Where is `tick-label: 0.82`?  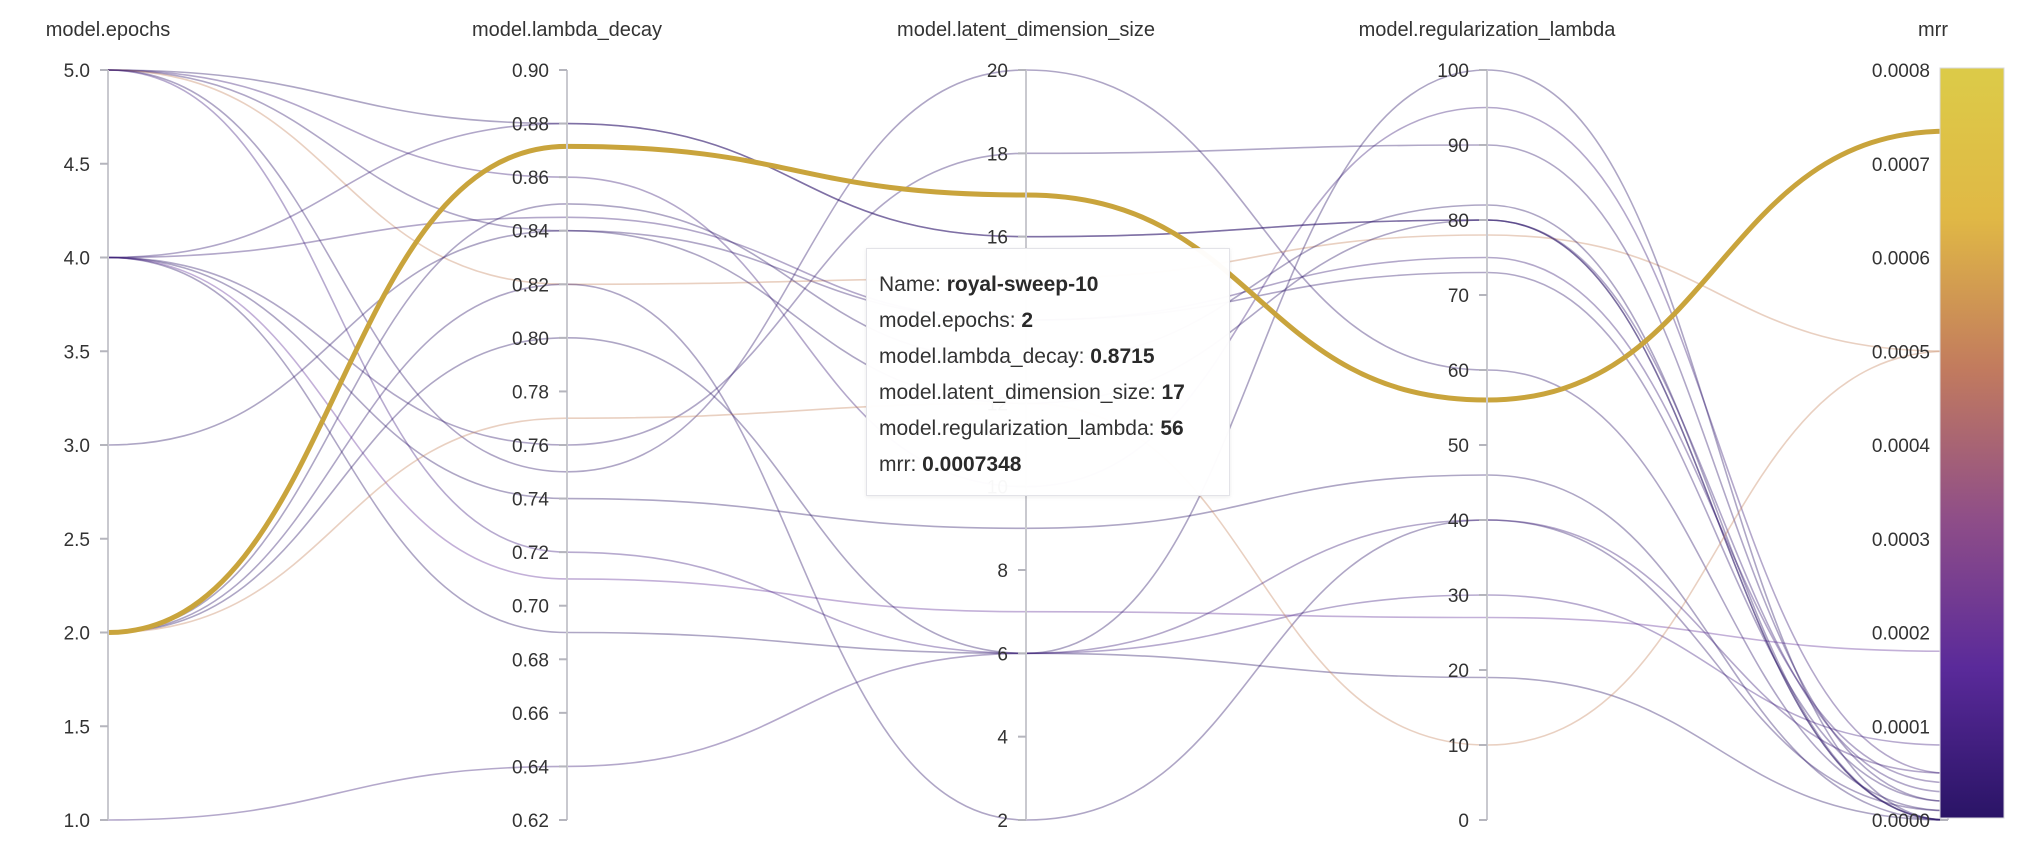 tick-label: 0.82 is located at coordinates (530, 285).